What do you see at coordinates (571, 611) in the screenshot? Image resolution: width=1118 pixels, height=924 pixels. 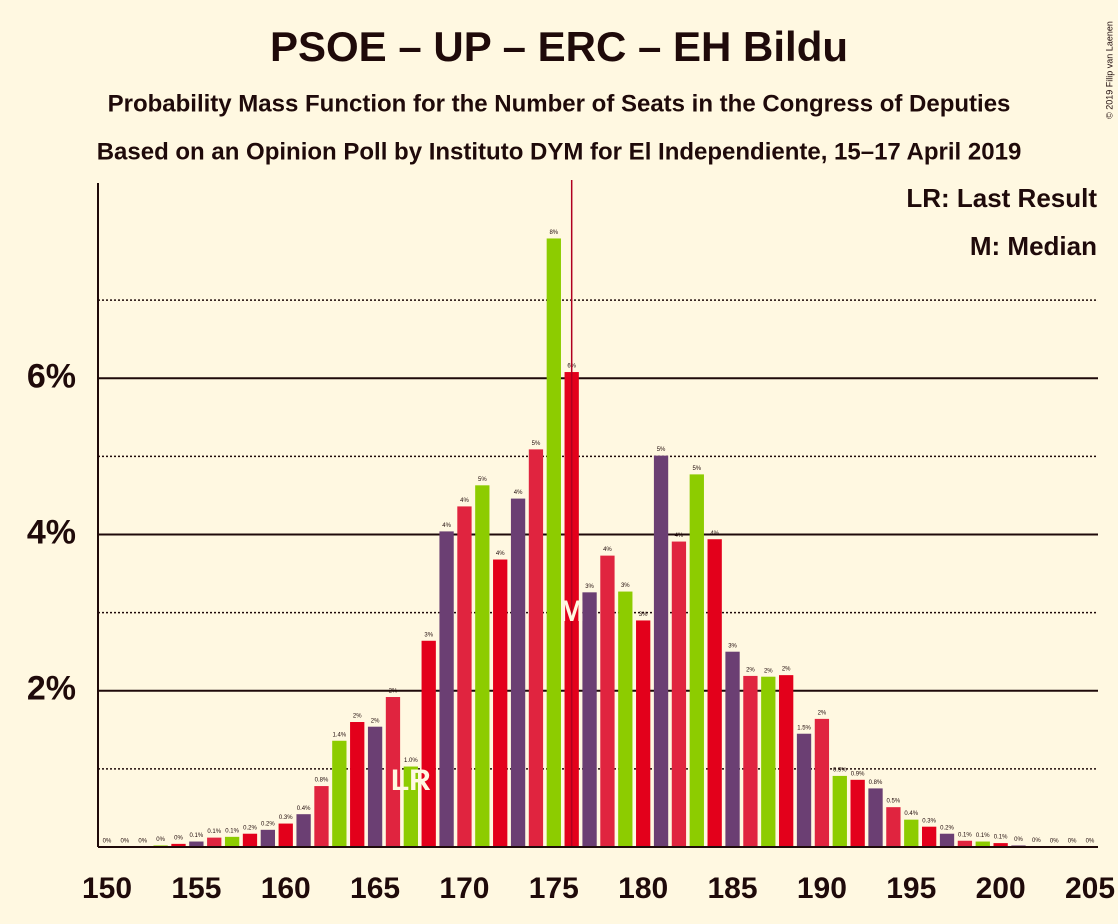 I see `median-marker: M` at bounding box center [571, 611].